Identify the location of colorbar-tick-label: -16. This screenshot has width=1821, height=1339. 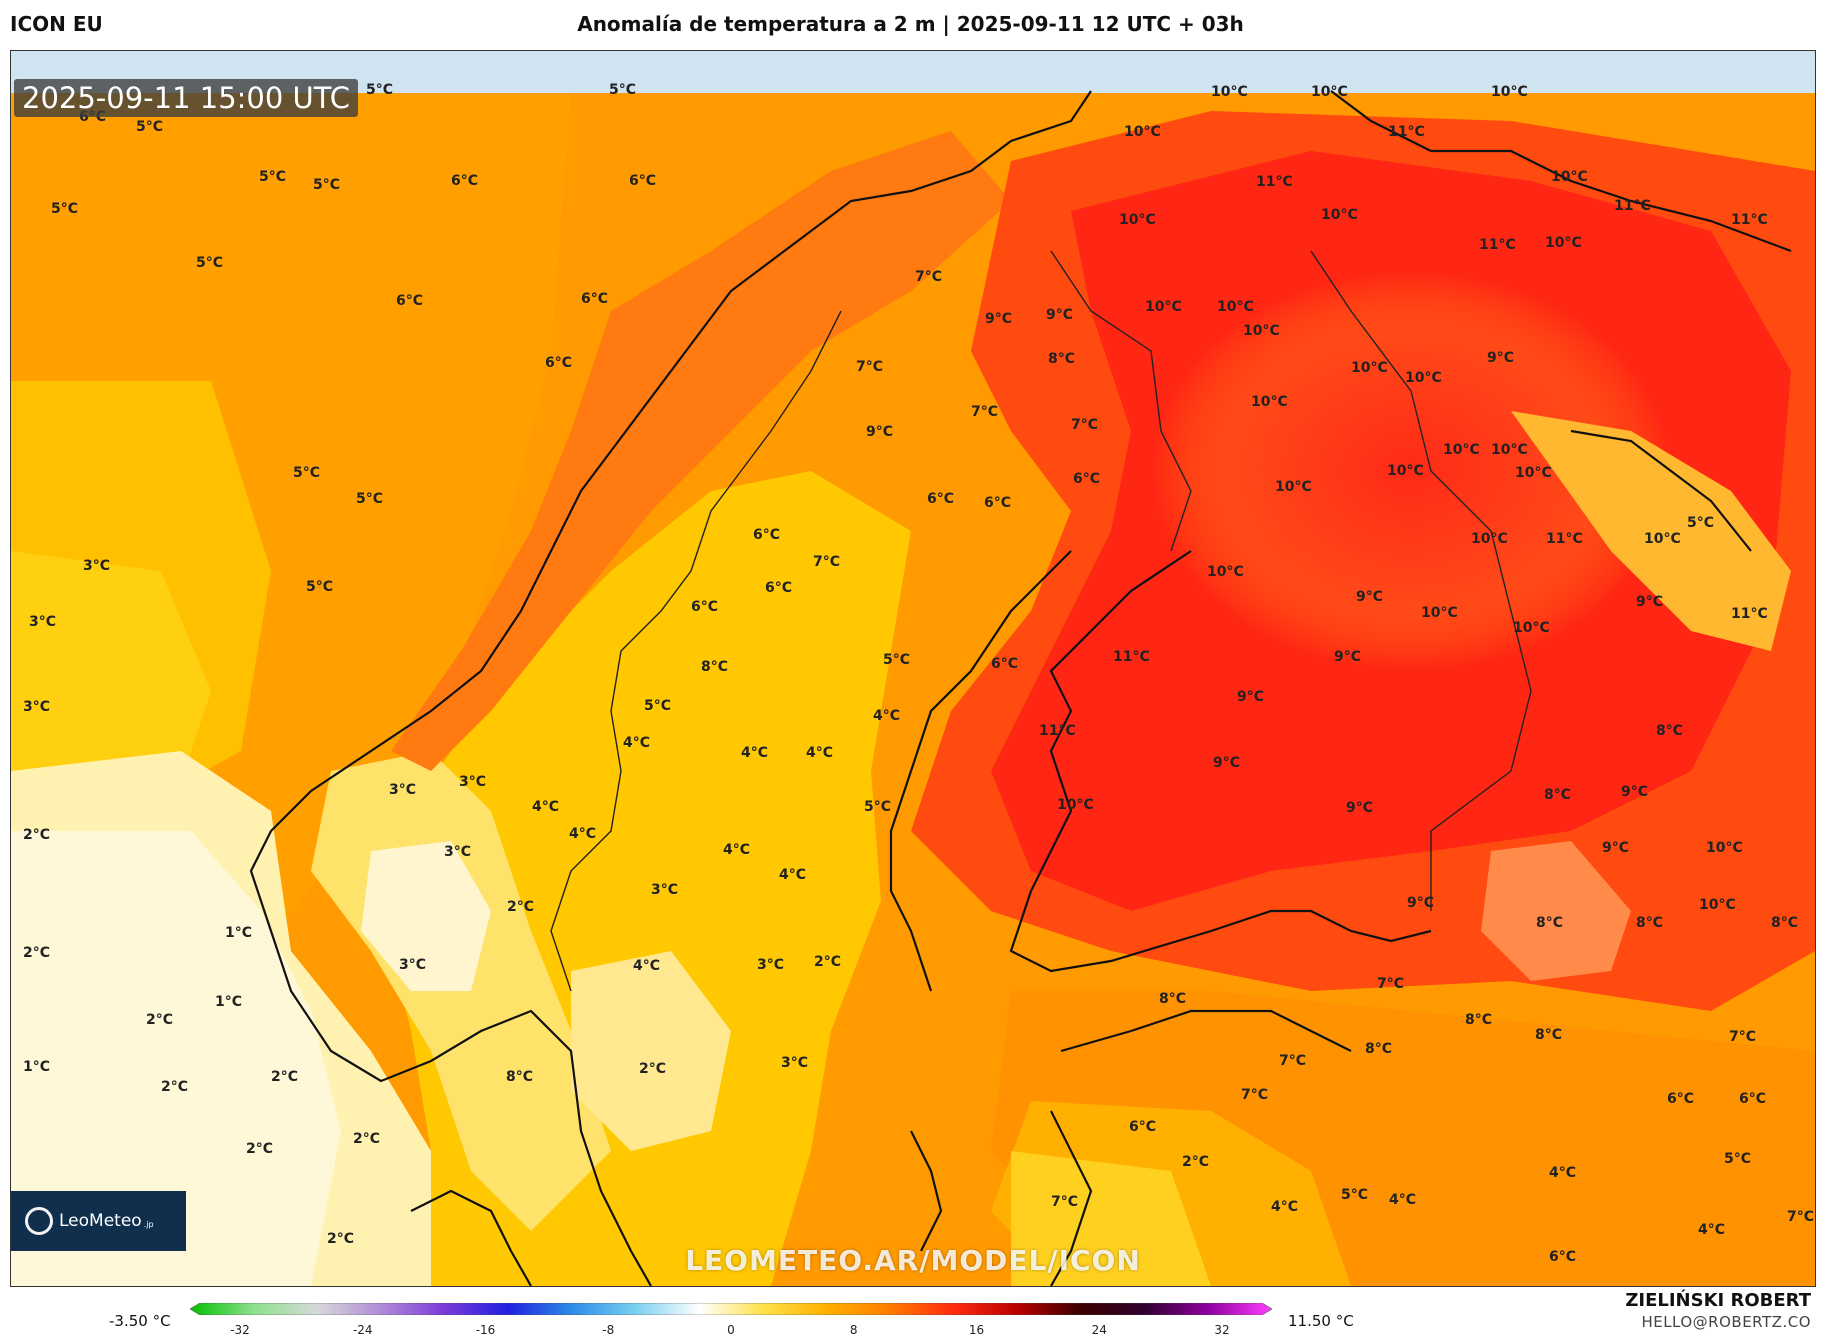
(485, 1330).